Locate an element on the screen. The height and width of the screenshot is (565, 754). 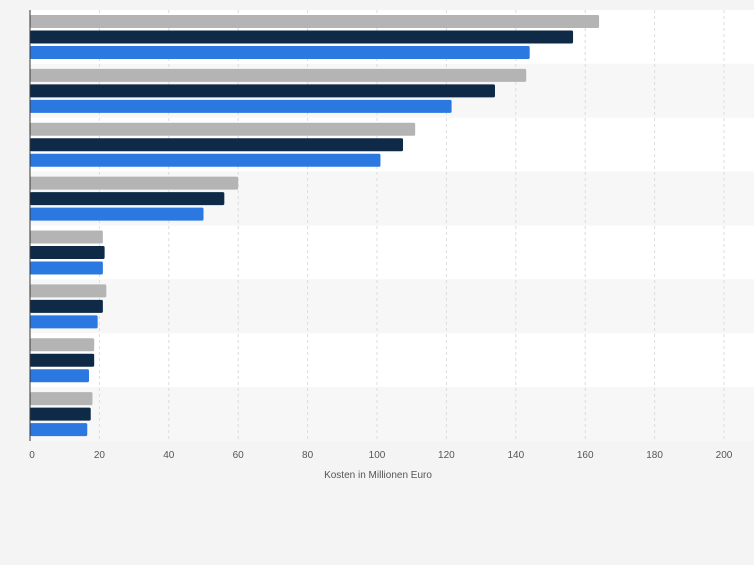
x-axis-label: Kosten in Millionen Euro is located at coordinates (378, 475).